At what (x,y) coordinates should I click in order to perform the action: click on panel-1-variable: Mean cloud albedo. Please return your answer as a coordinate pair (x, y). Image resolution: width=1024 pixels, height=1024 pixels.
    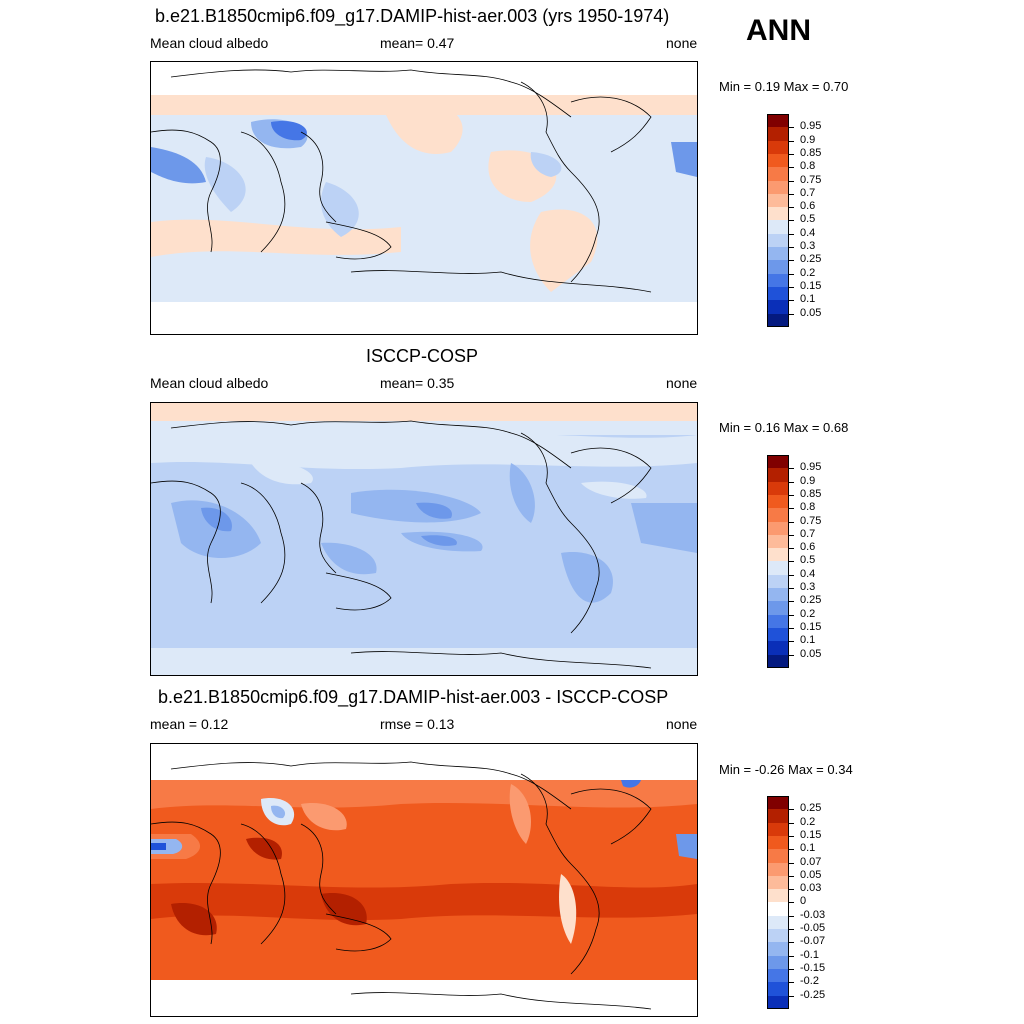
    Looking at the image, I should click on (209, 43).